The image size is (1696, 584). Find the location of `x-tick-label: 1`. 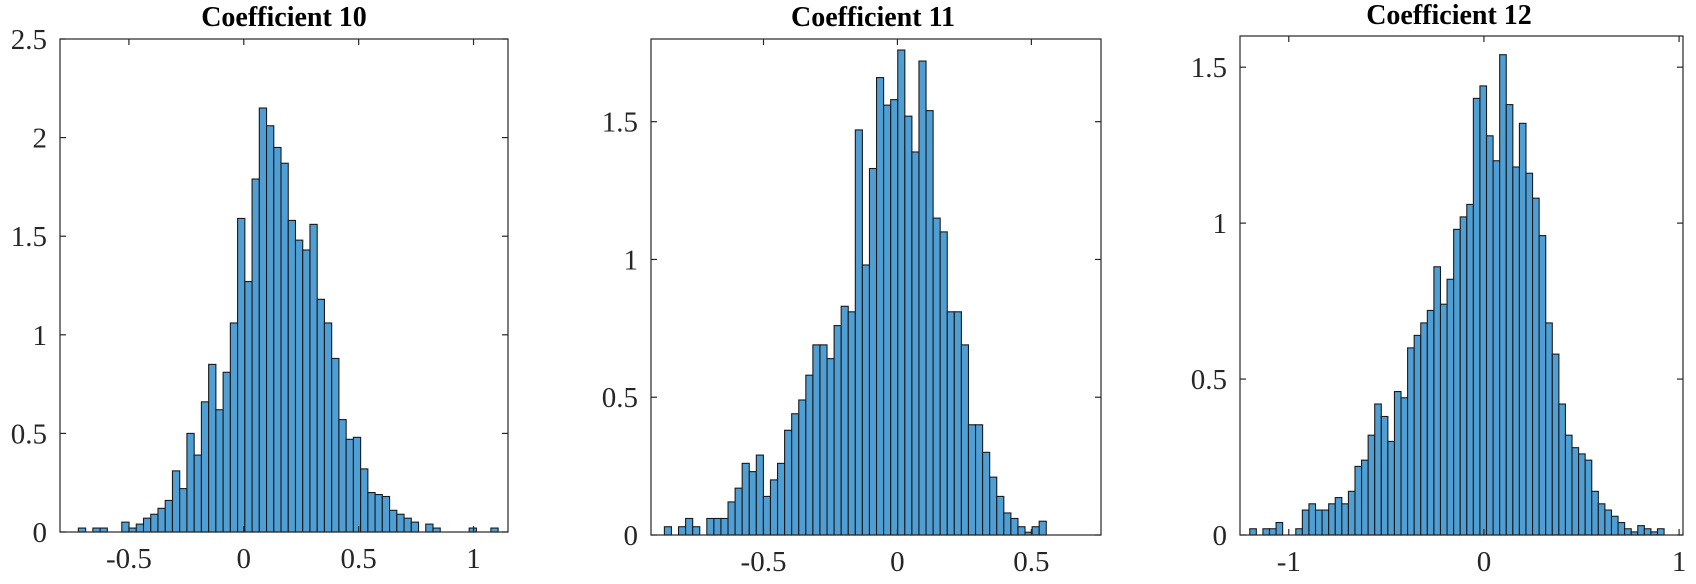

x-tick-label: 1 is located at coordinates (1679, 562).